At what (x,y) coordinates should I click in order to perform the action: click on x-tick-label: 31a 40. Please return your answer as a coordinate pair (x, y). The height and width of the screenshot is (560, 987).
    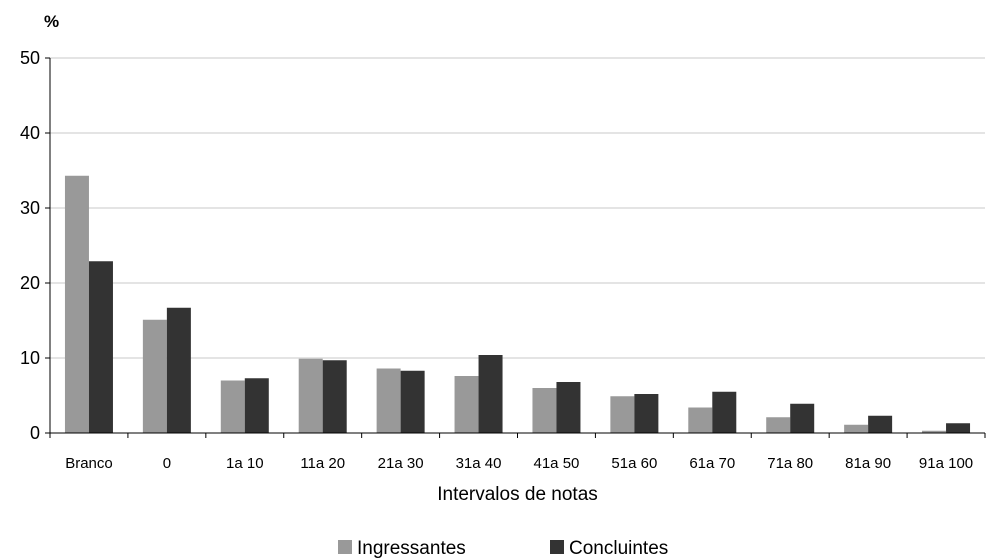
    Looking at the image, I should click on (479, 463).